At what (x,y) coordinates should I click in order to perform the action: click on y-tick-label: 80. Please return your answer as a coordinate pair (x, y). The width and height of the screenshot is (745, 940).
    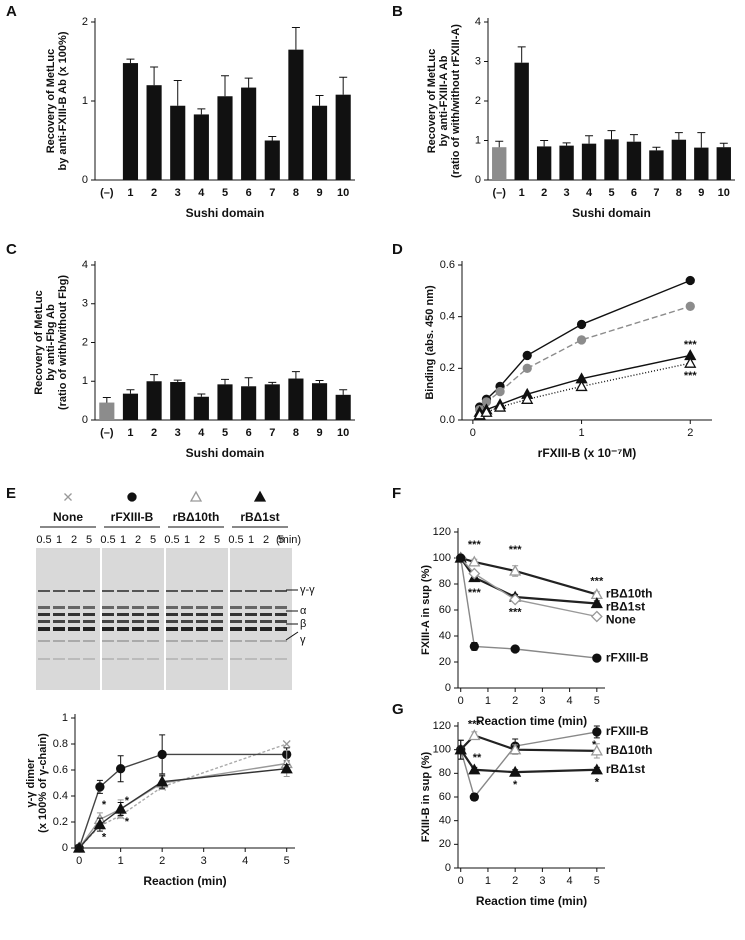
    Looking at the image, I should click on (445, 584).